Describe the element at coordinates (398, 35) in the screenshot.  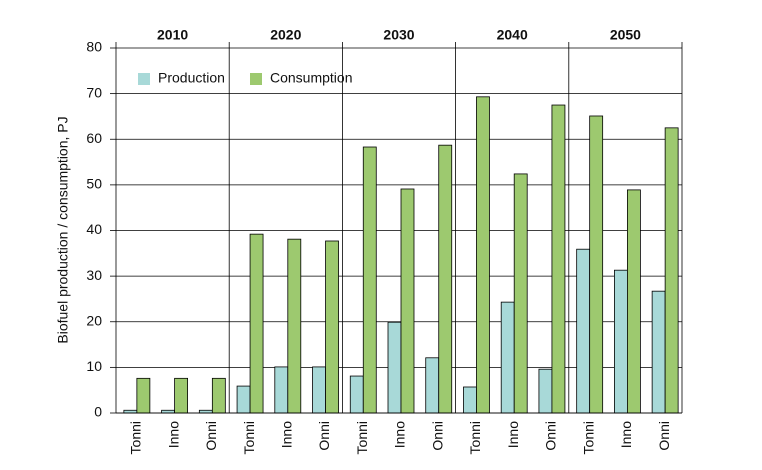
I see `group-label: 2030` at that location.